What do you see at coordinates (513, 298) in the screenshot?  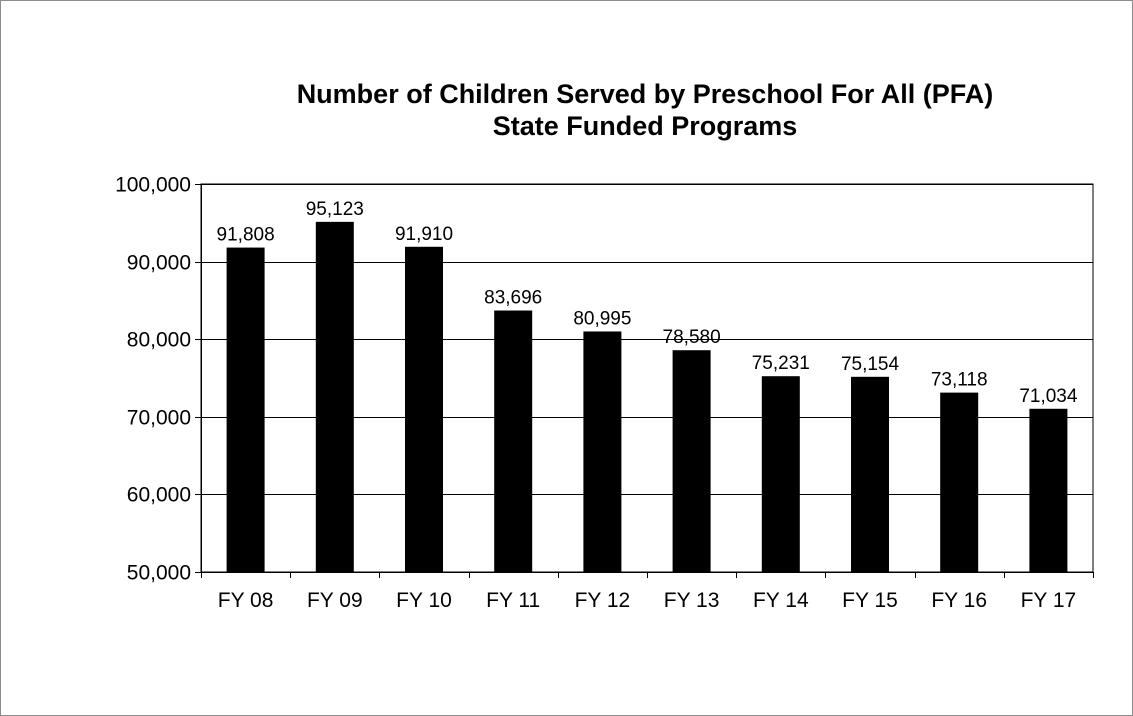 I see `data-label: 83,696` at bounding box center [513, 298].